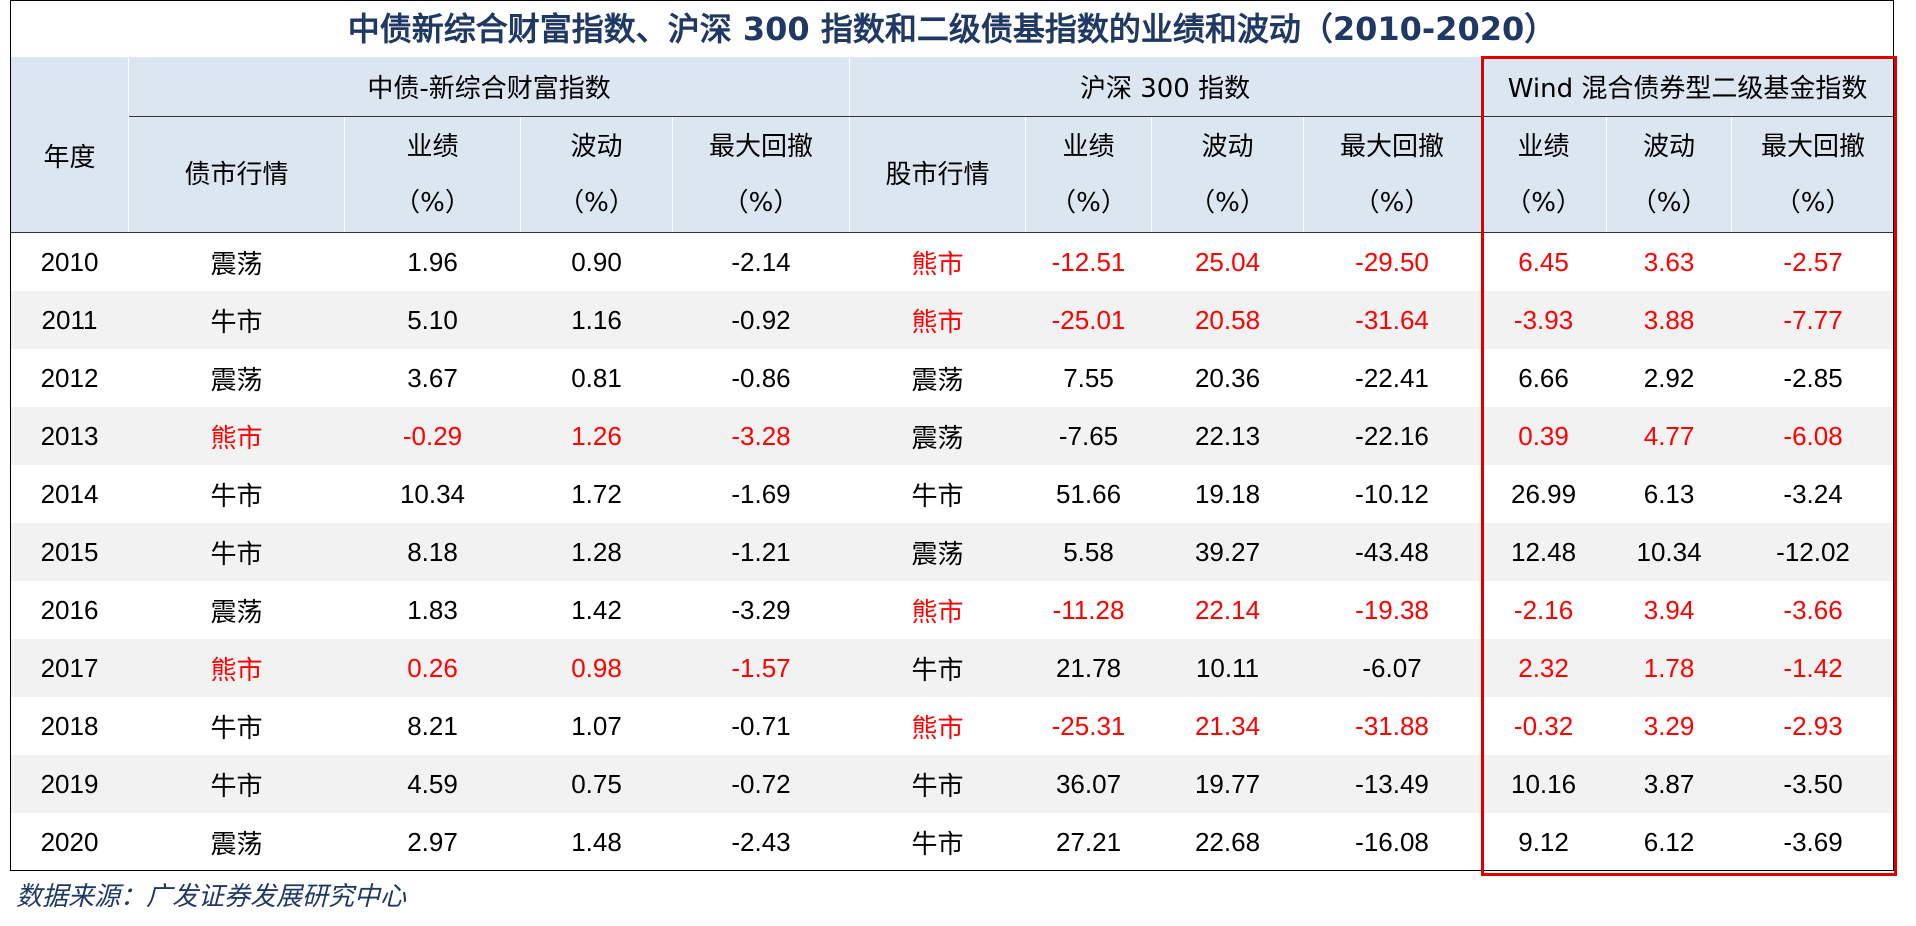 The width and height of the screenshot is (1916, 926). I want to click on cell: 0.39, so click(1543, 436).